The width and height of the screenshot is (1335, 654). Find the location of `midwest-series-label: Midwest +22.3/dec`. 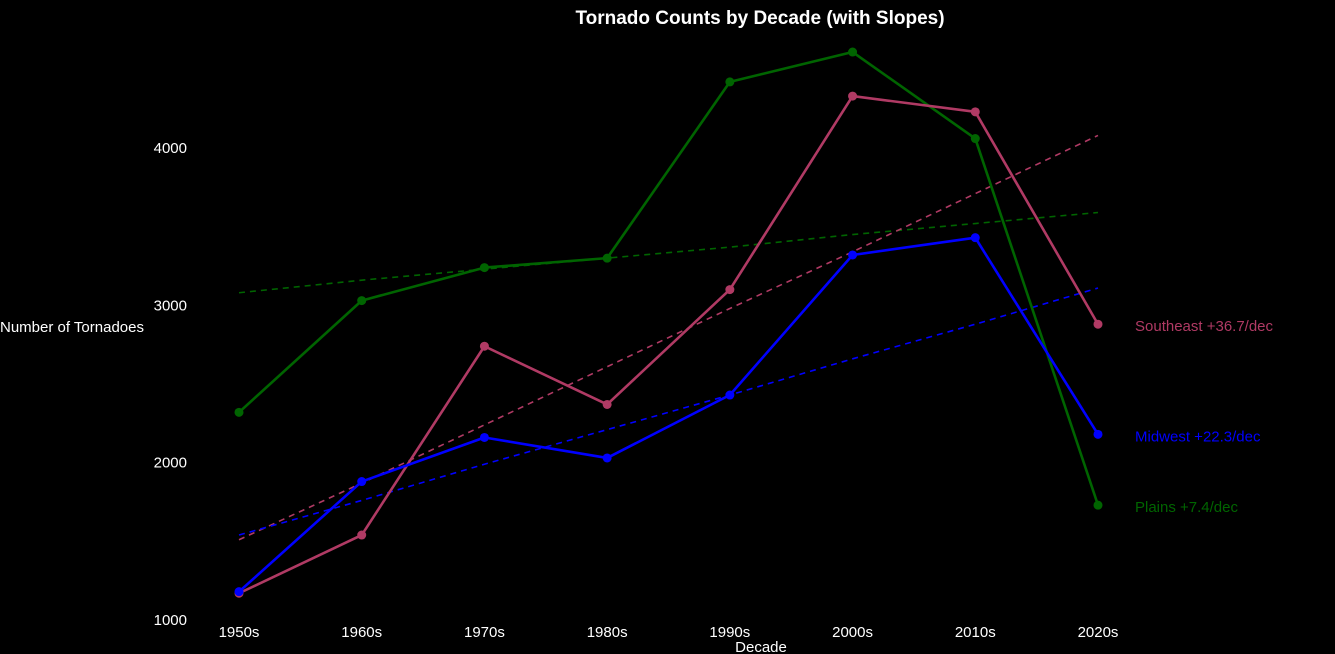

midwest-series-label: Midwest +22.3/dec is located at coordinates (1198, 436).